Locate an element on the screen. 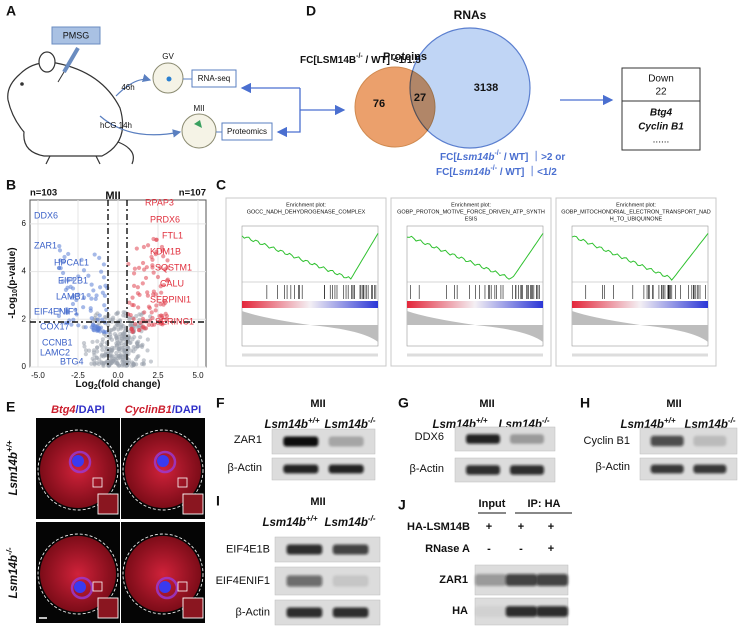  gene-label: HPCAL1 is located at coordinates (71, 262).